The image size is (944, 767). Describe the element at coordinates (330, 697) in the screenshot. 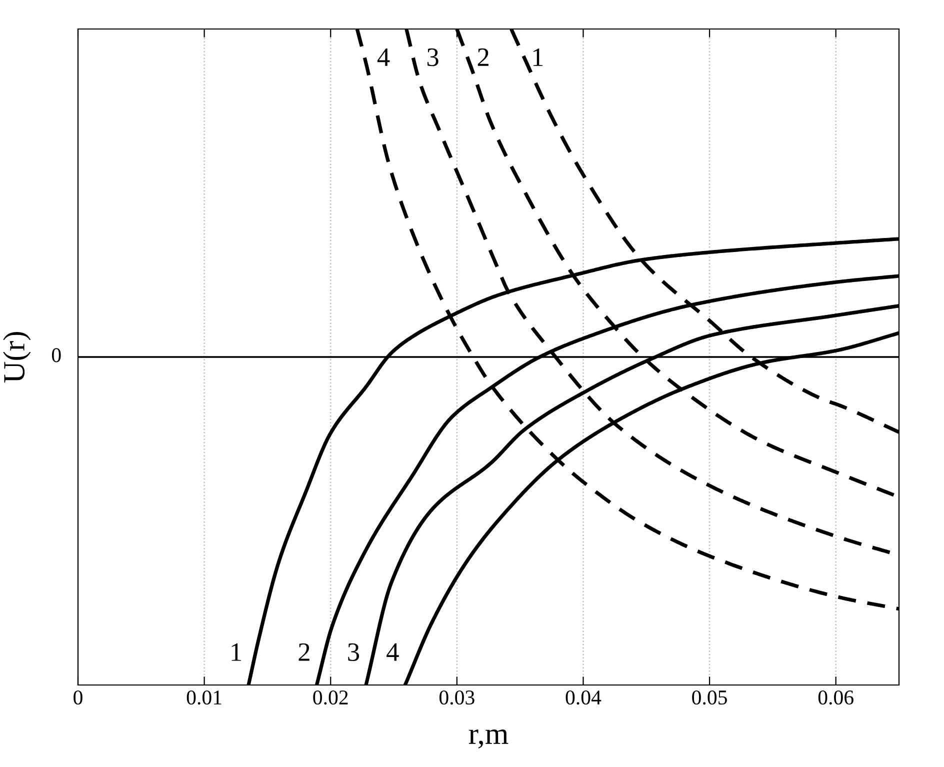

I see `x-tick-label: 0.02` at that location.